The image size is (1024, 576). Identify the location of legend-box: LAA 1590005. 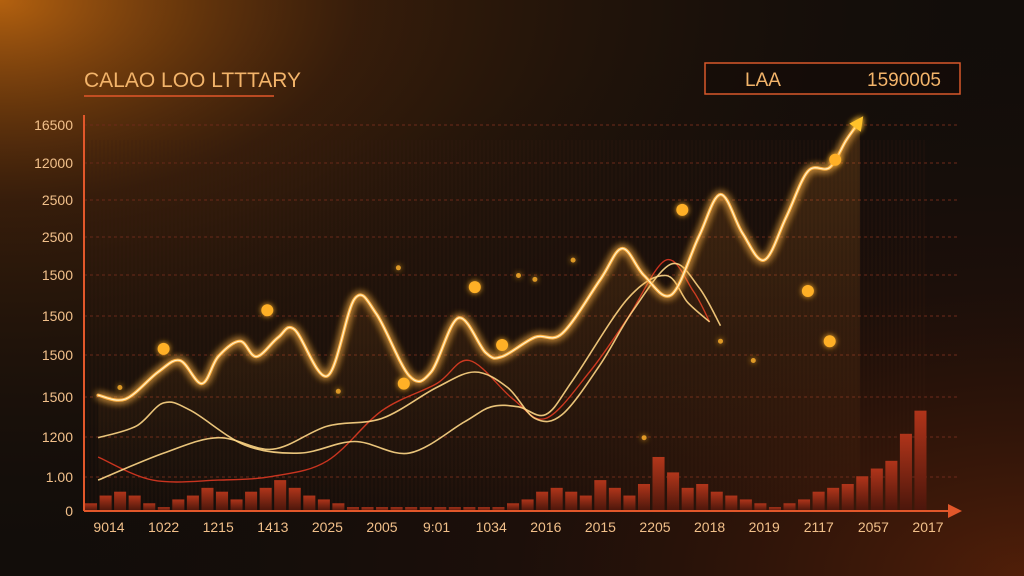
(832, 78).